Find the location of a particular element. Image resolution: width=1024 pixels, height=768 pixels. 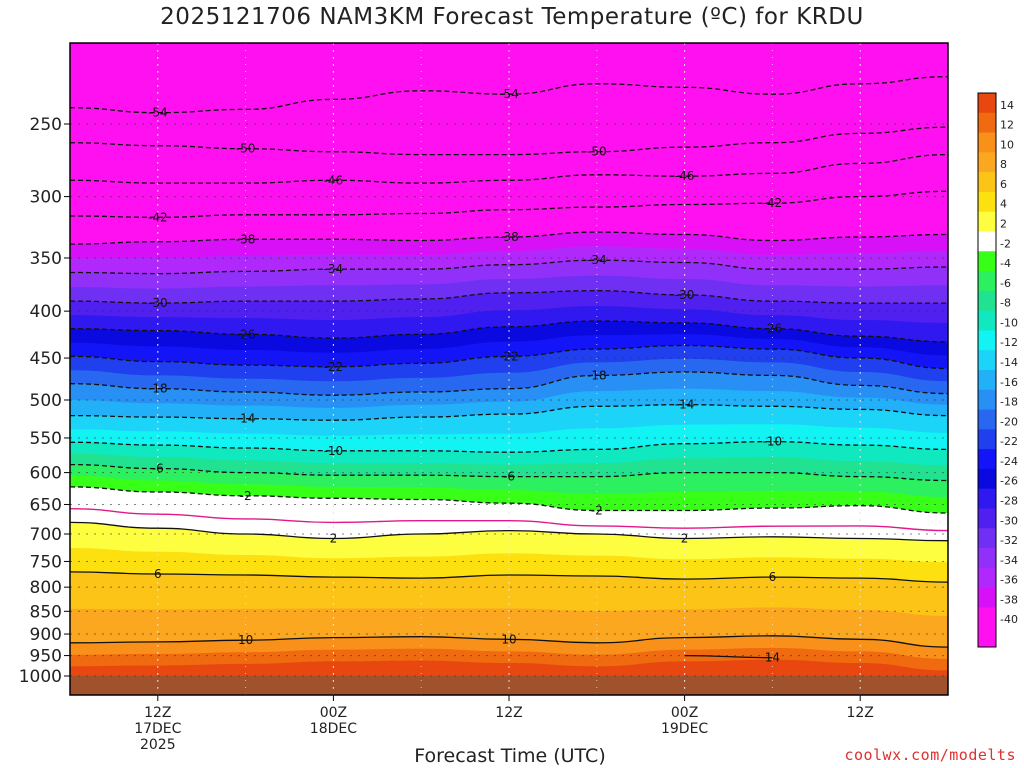

colorbar-label: 14 is located at coordinates (1007, 105).